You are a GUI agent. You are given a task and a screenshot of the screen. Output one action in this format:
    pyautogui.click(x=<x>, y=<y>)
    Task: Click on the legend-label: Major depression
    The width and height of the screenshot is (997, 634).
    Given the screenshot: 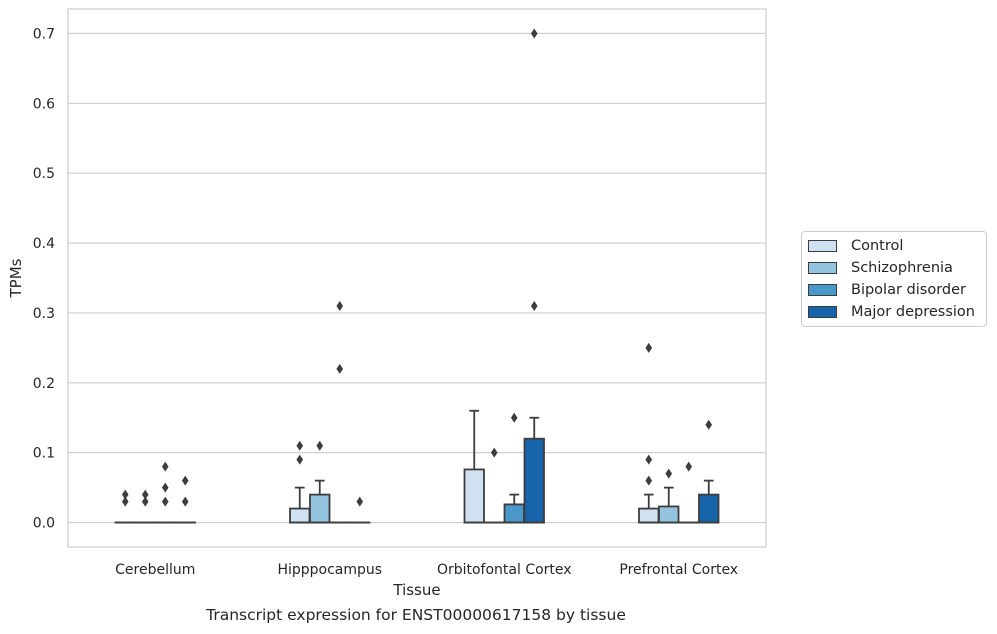 What is the action you would take?
    pyautogui.click(x=913, y=312)
    